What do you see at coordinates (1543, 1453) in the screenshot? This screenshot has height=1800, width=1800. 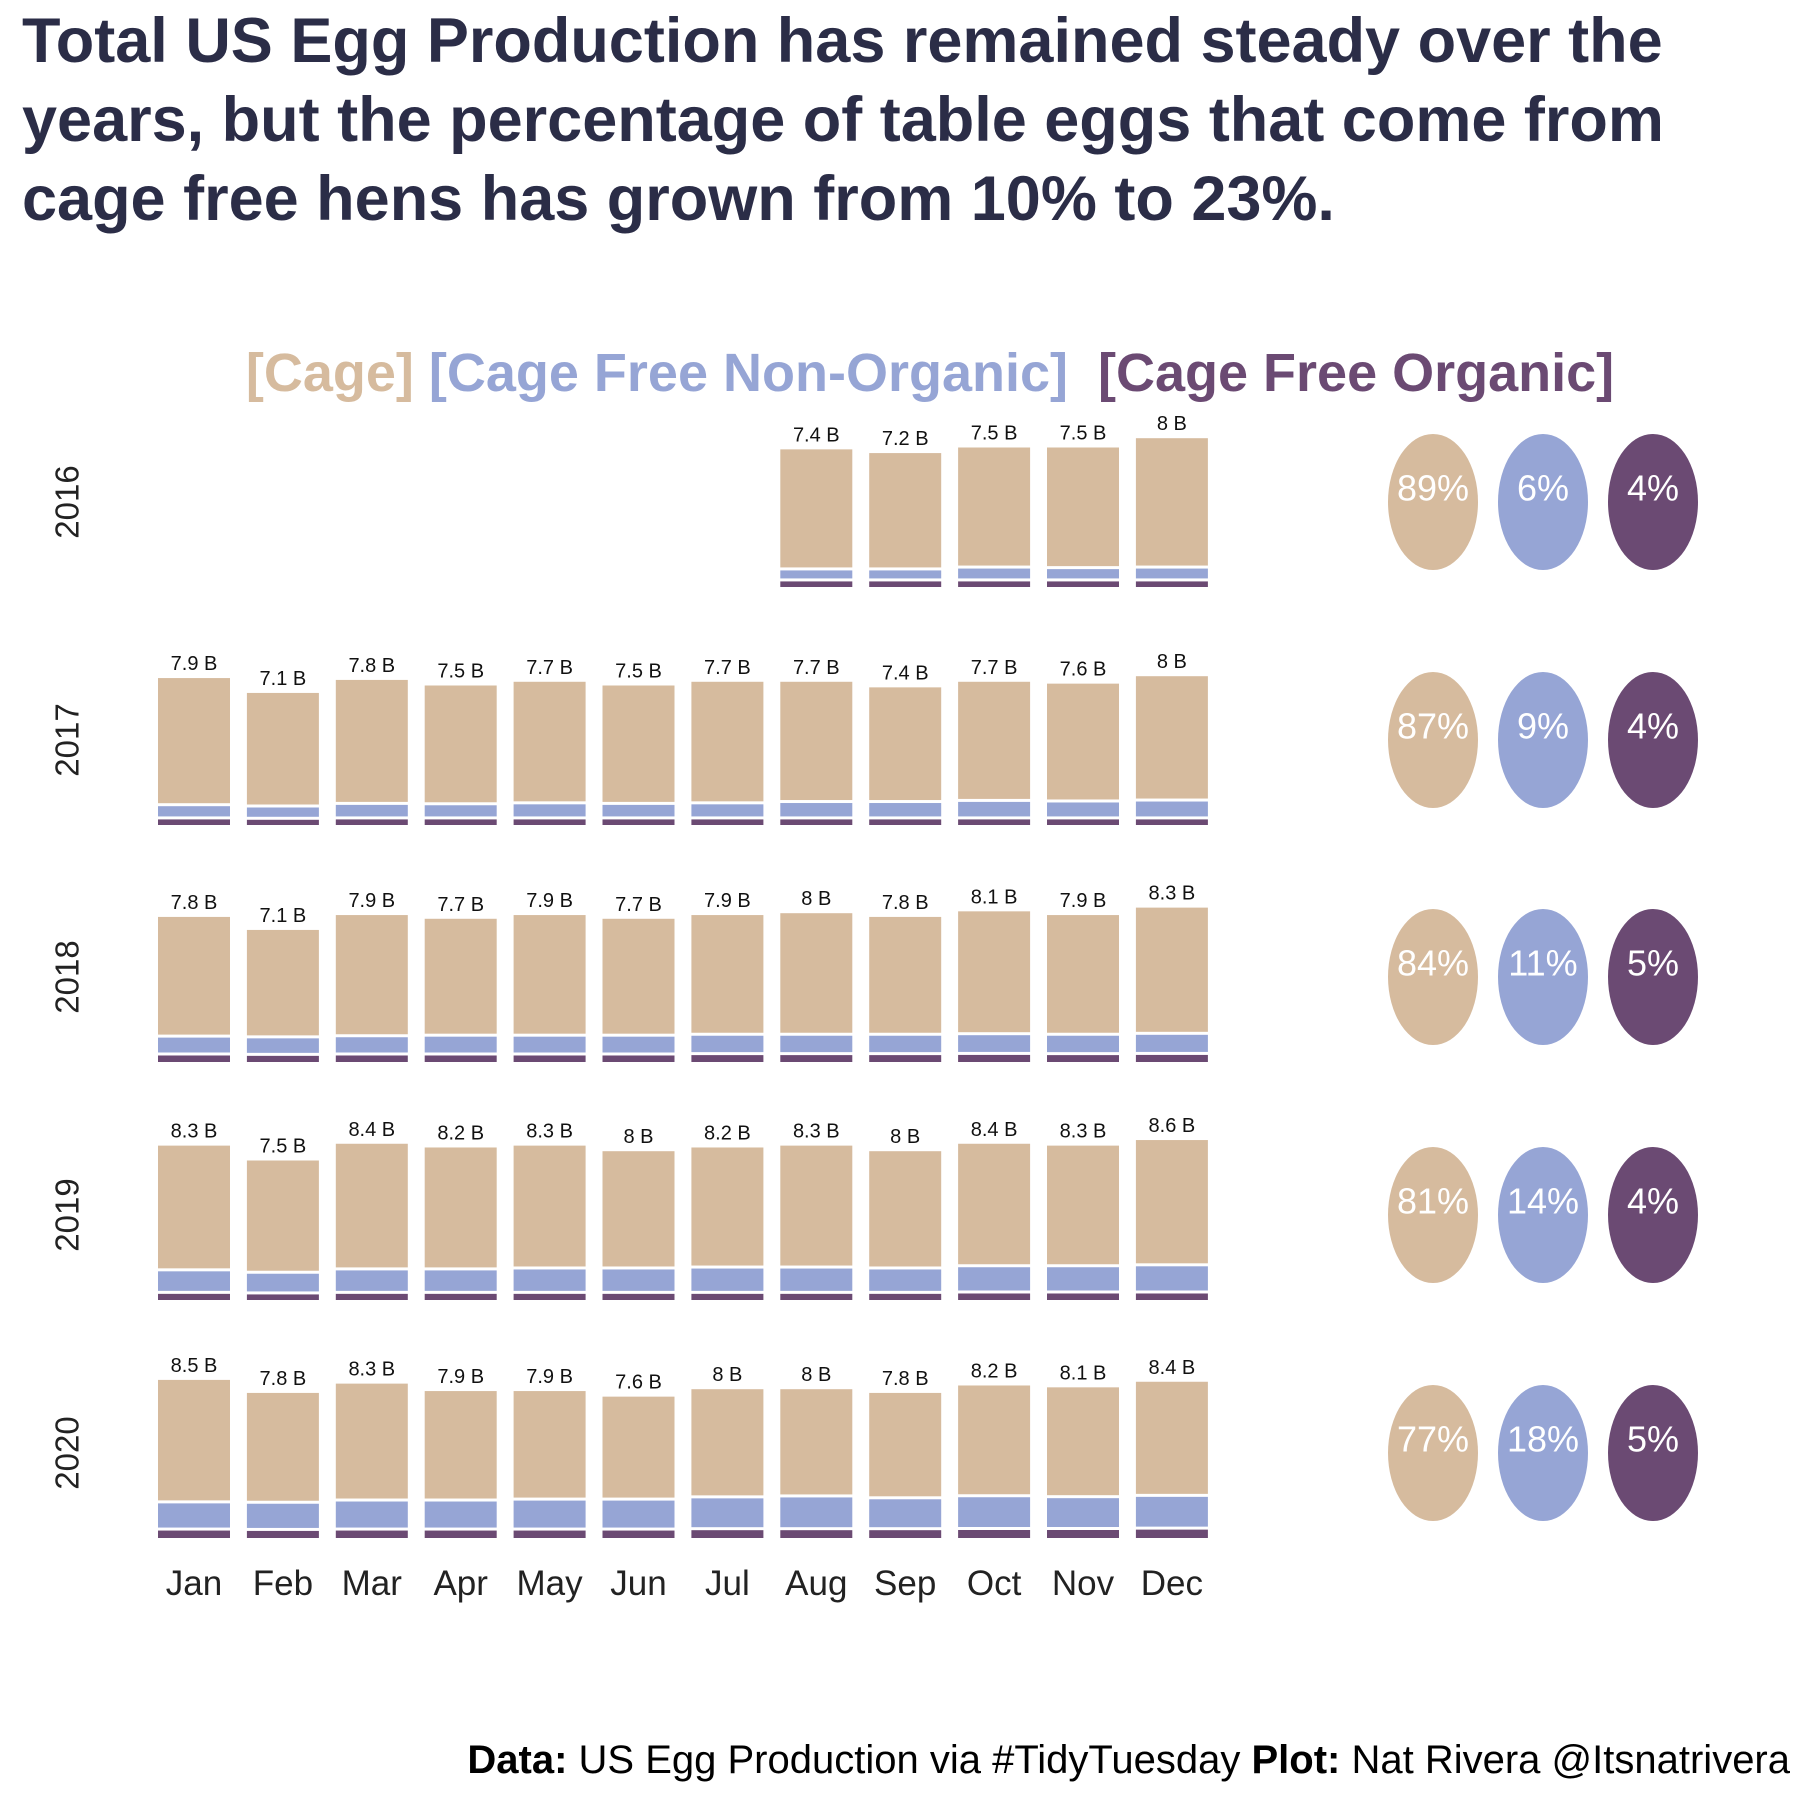 I see `share-egg-non-organic-2020` at bounding box center [1543, 1453].